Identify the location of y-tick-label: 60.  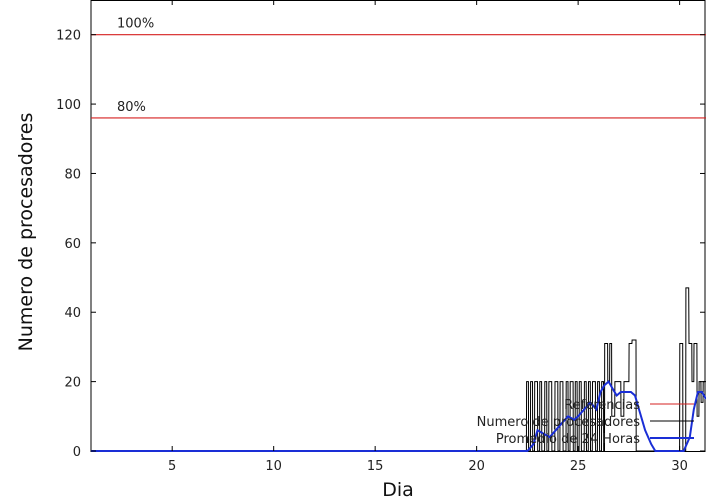
(72, 244).